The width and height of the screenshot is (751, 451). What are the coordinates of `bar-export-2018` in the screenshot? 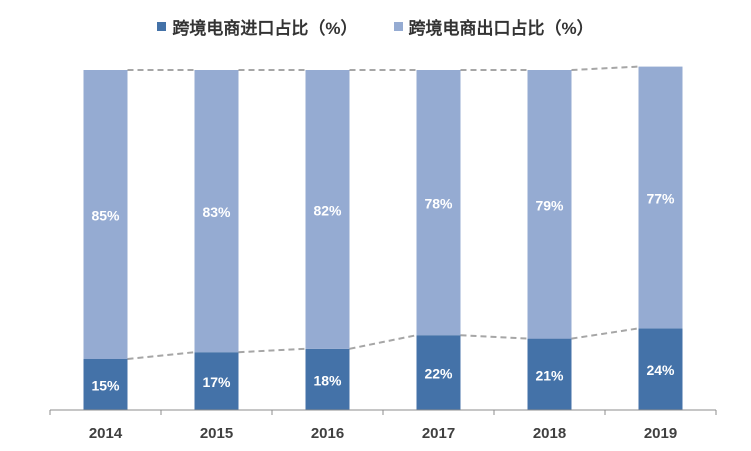 It's located at (549, 204).